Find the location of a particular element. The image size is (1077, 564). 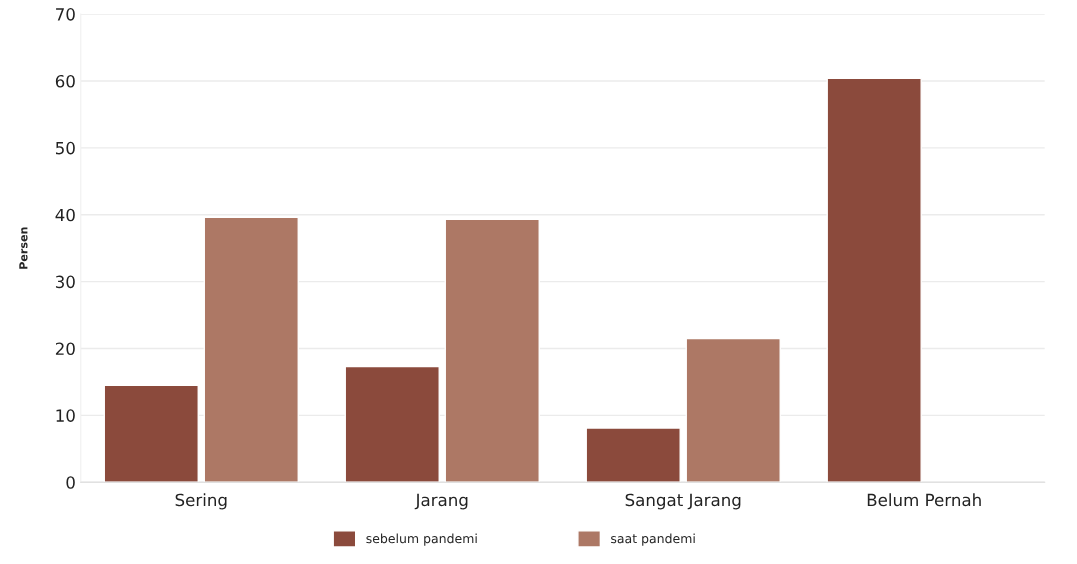

legend-label: sebelum pandemi is located at coordinates (421, 539).